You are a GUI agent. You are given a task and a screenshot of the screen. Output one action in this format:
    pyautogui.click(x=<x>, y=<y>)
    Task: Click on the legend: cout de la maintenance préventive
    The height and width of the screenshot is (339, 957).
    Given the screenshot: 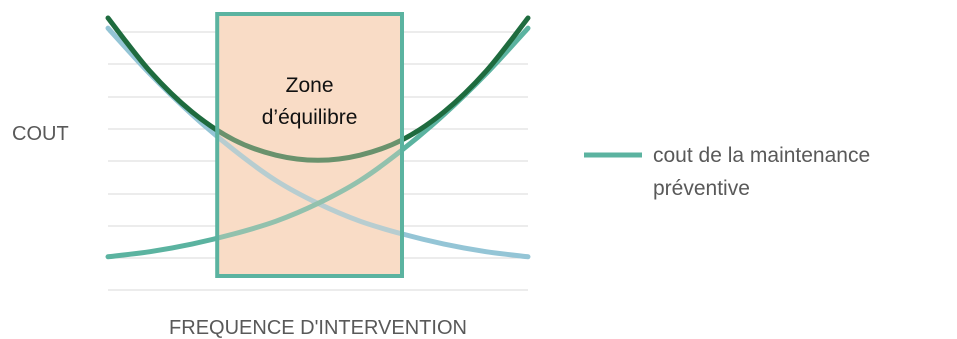 What is the action you would take?
    pyautogui.click(x=727, y=172)
    